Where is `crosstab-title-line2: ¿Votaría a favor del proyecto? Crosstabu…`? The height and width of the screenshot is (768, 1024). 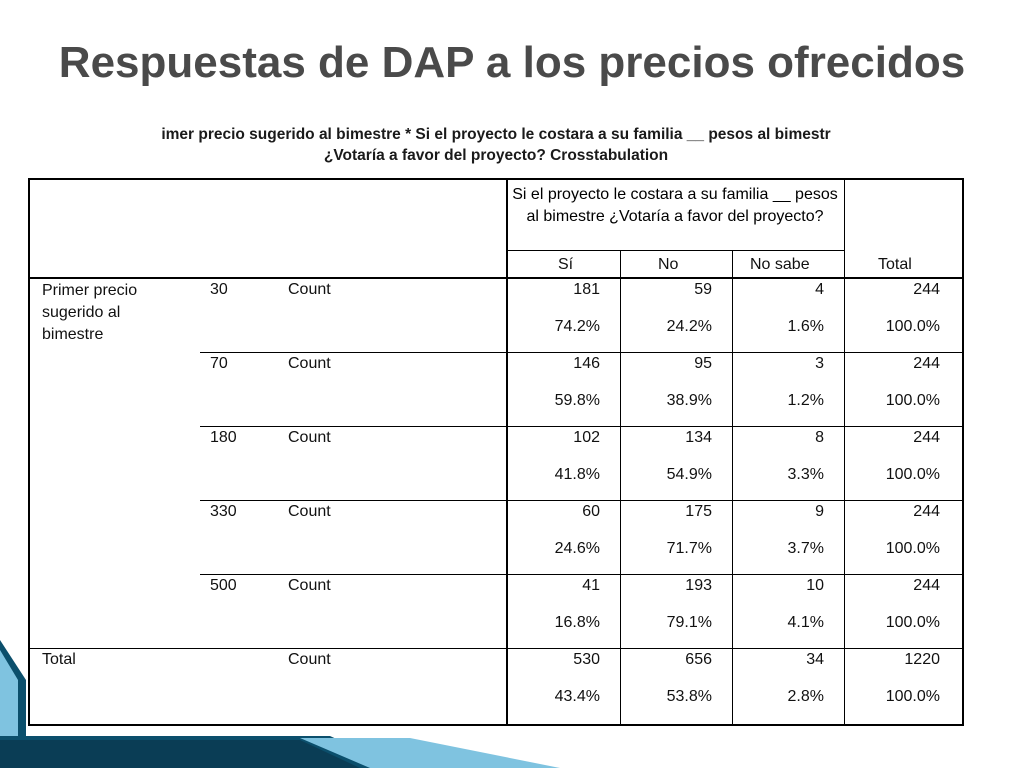 crosstab-title-line2: ¿Votaría a favor del proyecto? Crosstabu… is located at coordinates (496, 155).